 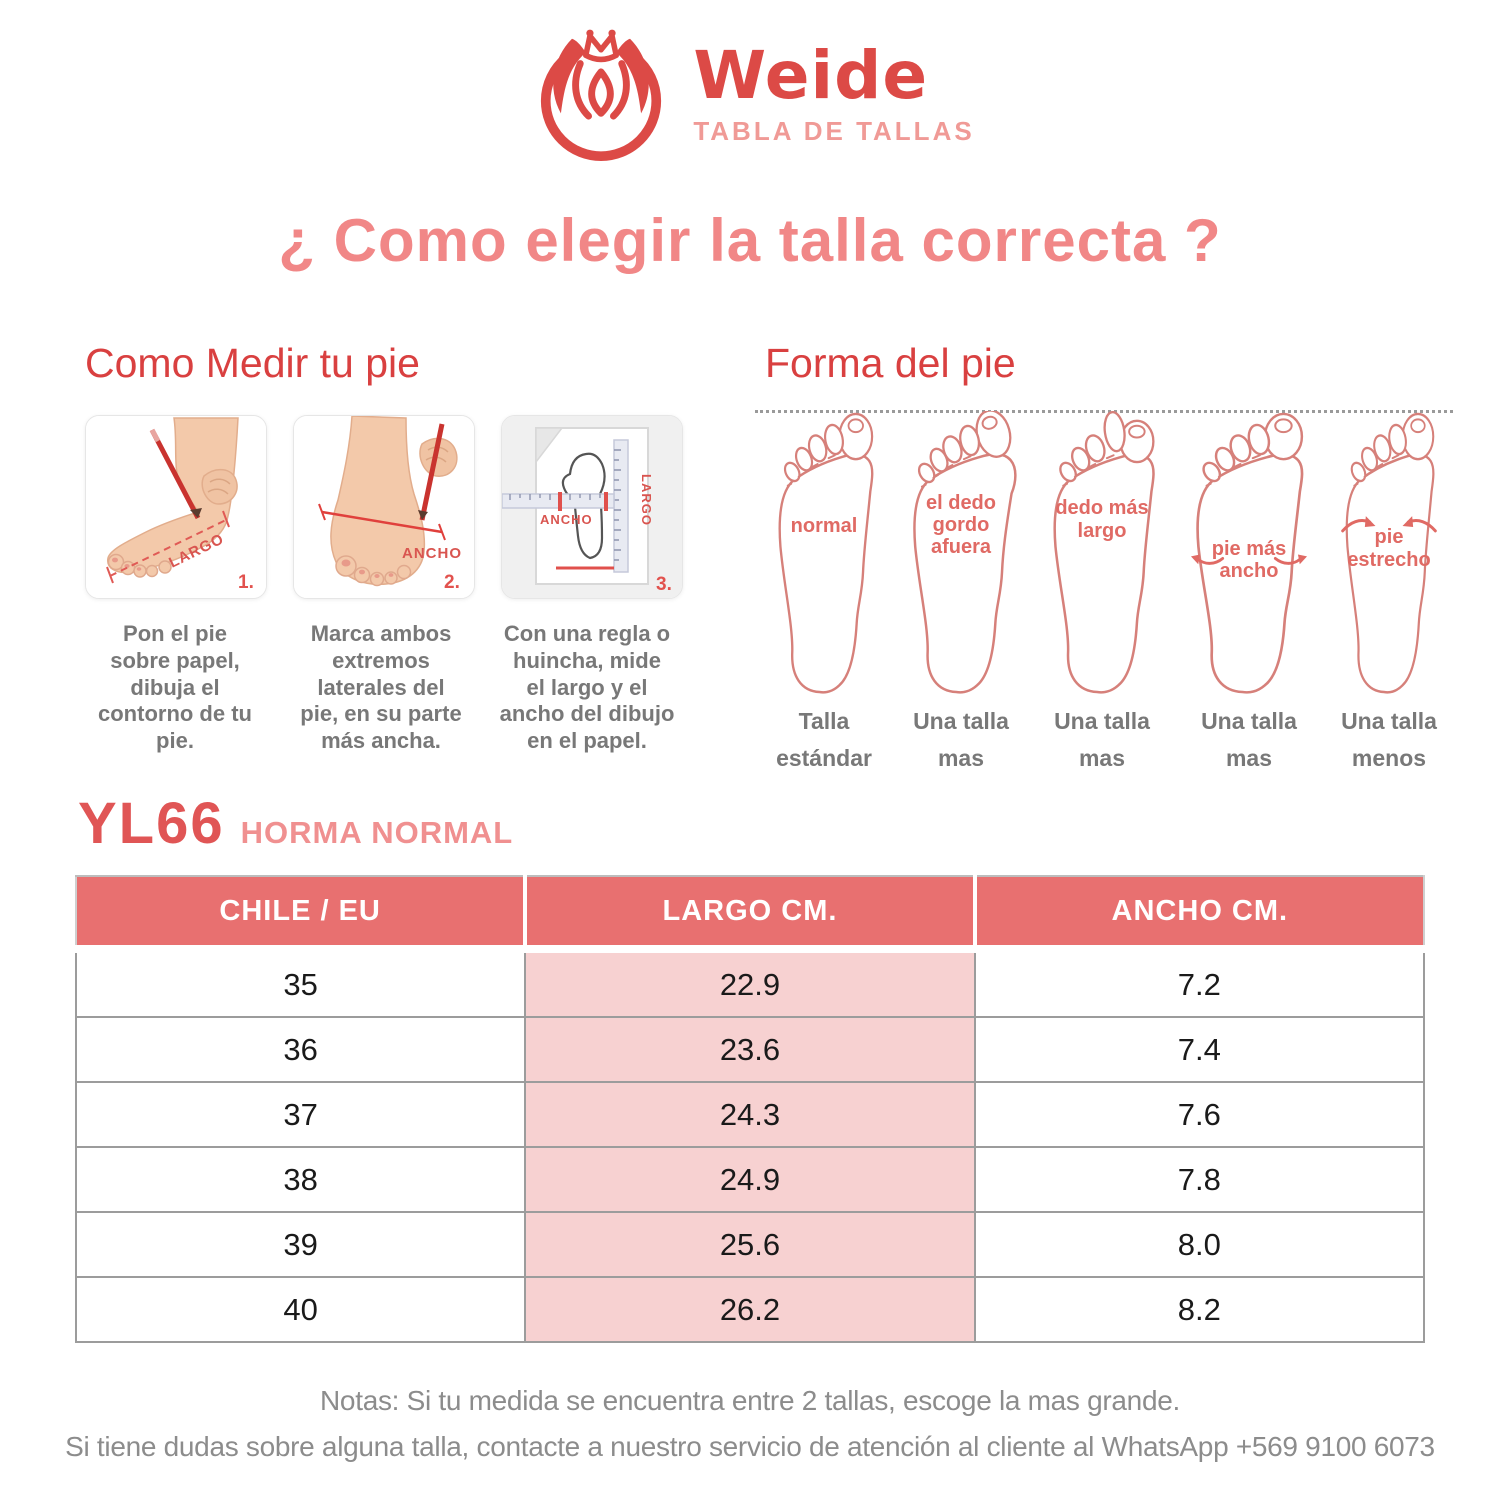 What do you see at coordinates (664, 584) in the screenshot?
I see `step-3-number: 3.` at bounding box center [664, 584].